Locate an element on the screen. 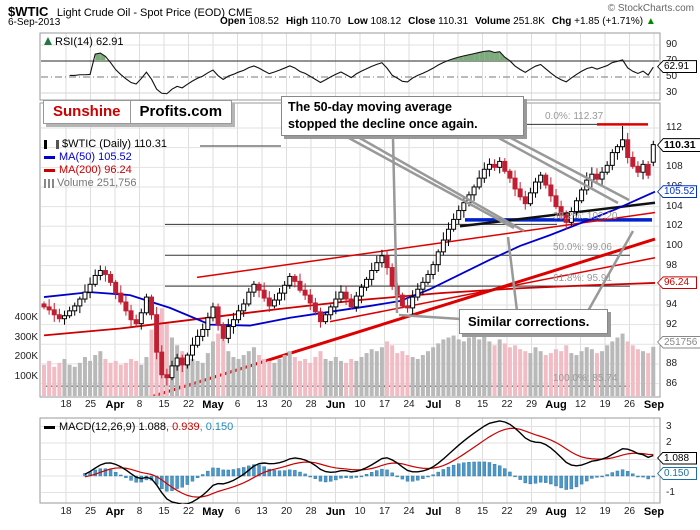  stat-value-volume: 251.8K is located at coordinates (527, 21).